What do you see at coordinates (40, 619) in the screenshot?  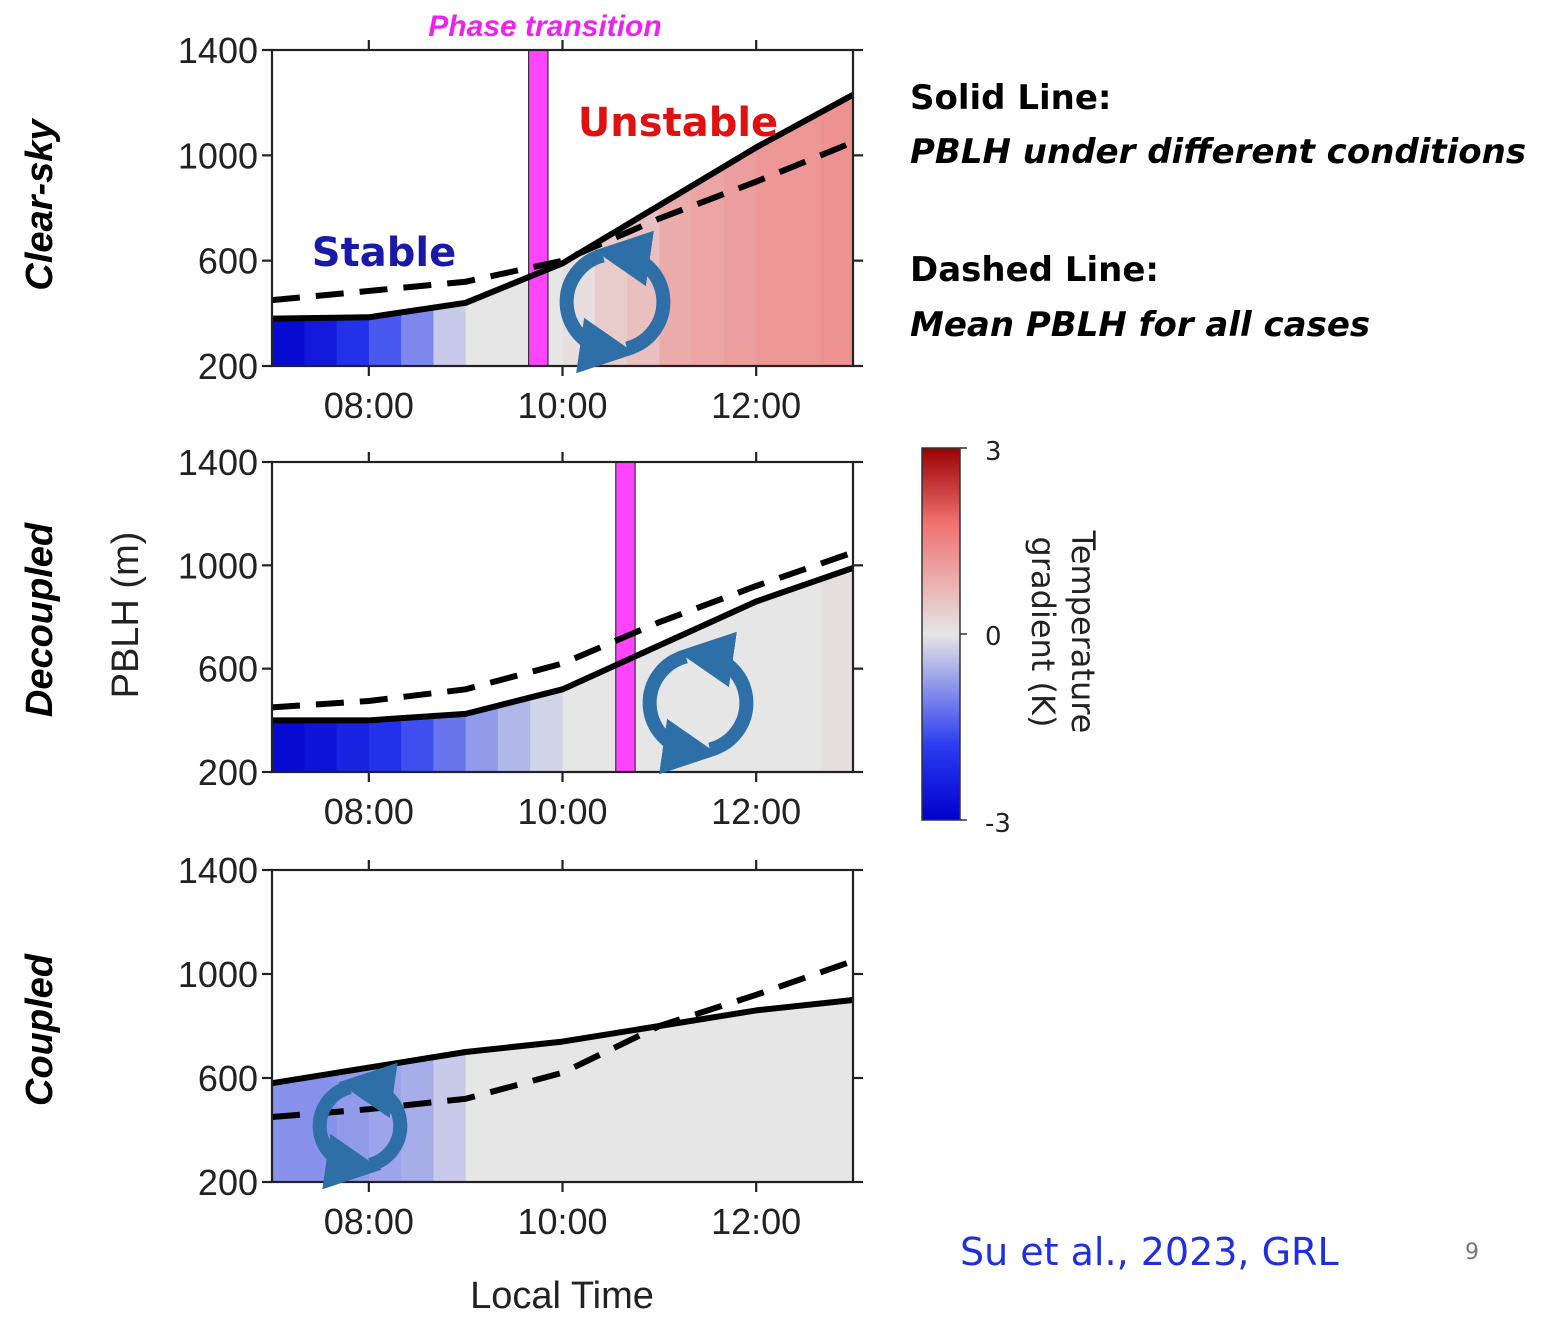 I see `row-label: Decoupled` at bounding box center [40, 619].